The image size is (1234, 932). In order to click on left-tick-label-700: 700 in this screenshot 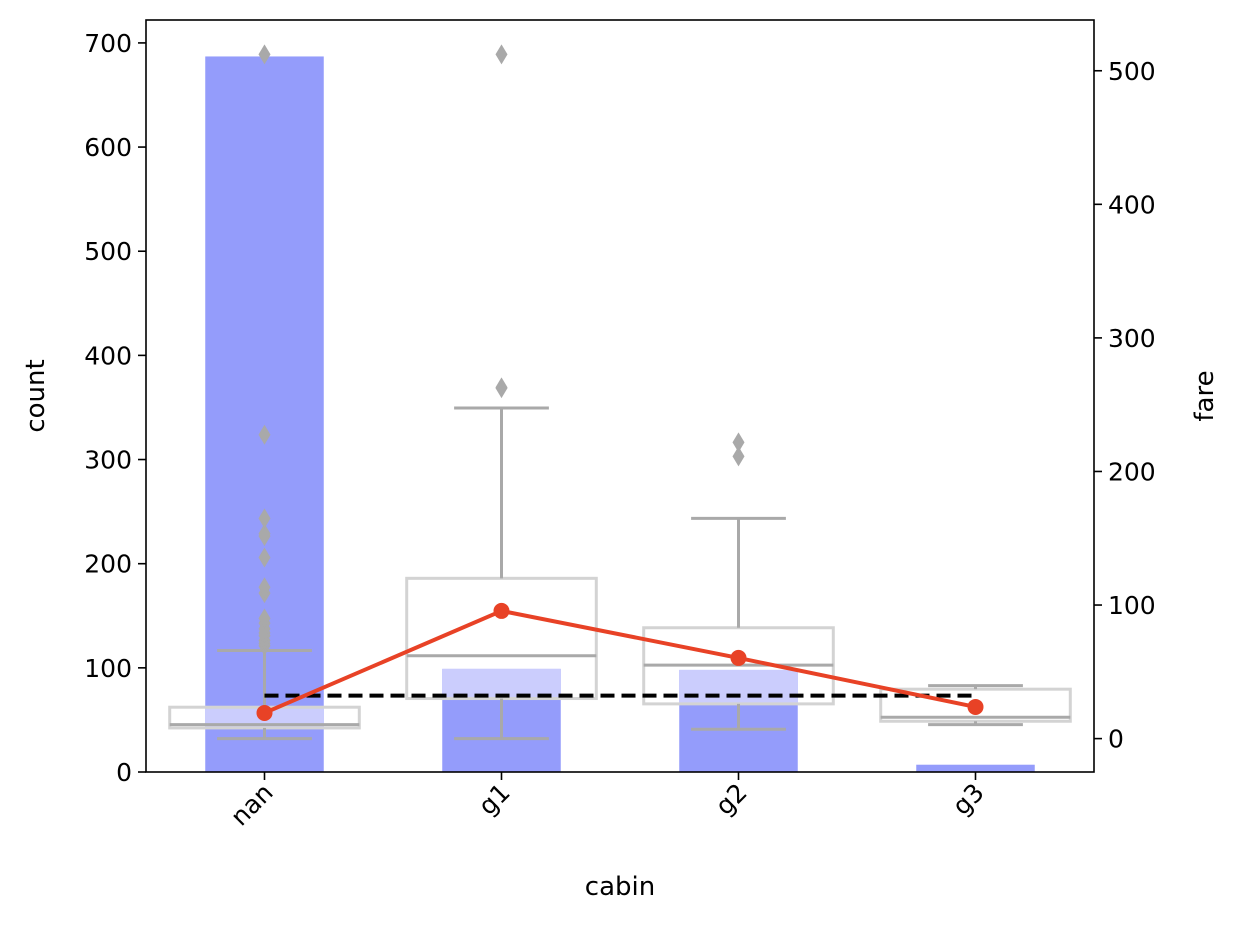, I will do `click(108, 43)`.